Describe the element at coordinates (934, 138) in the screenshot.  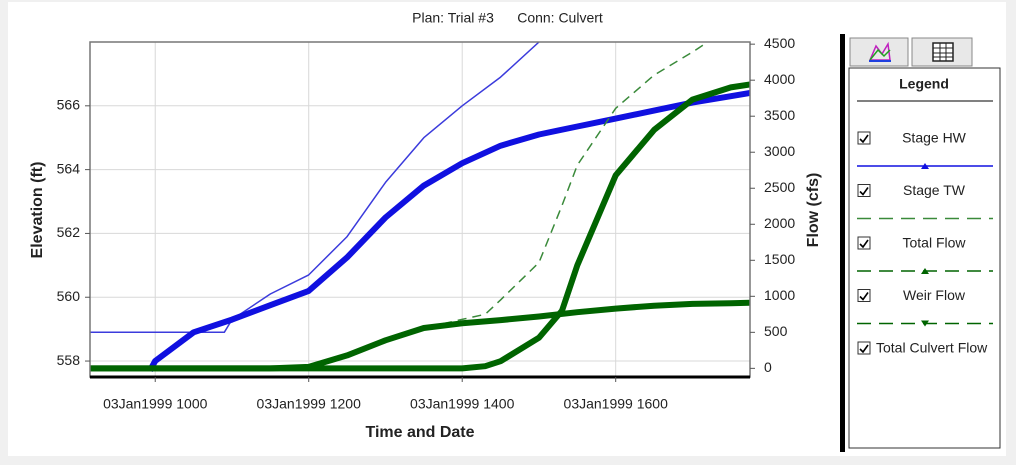
I see `legend-label: Stage HW` at that location.